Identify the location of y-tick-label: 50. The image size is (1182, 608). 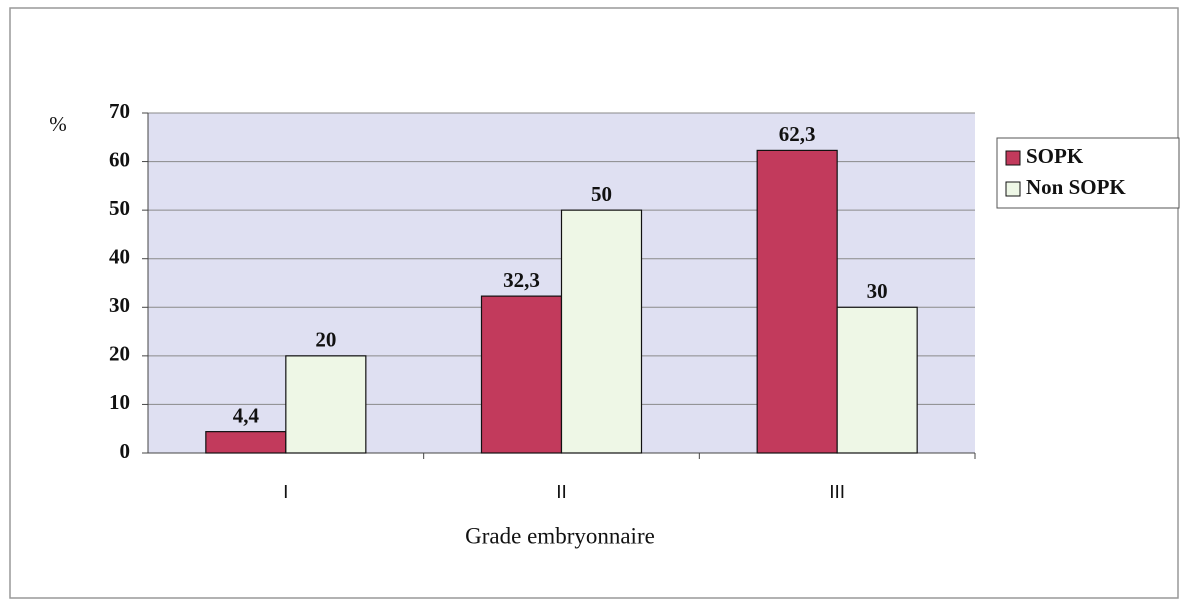
(119, 208).